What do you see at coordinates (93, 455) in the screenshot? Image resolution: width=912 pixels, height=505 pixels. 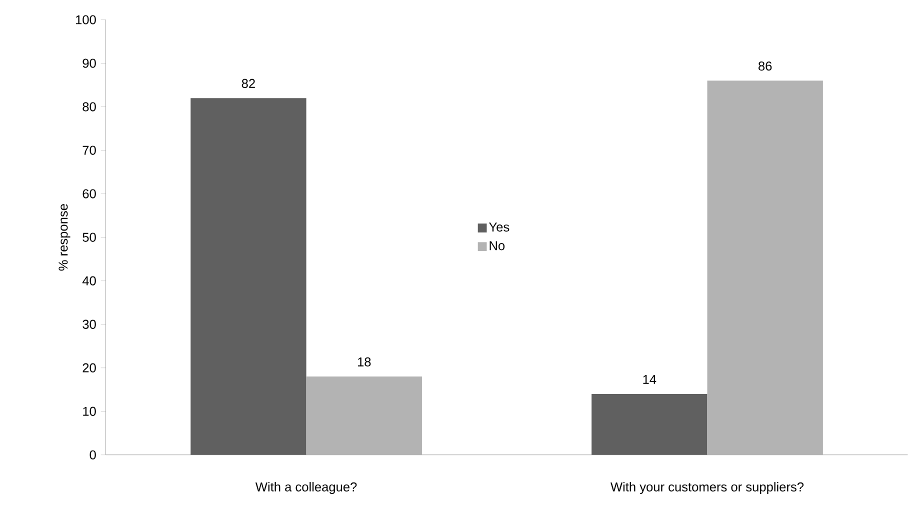 I see `y-tick-label: 0` at bounding box center [93, 455].